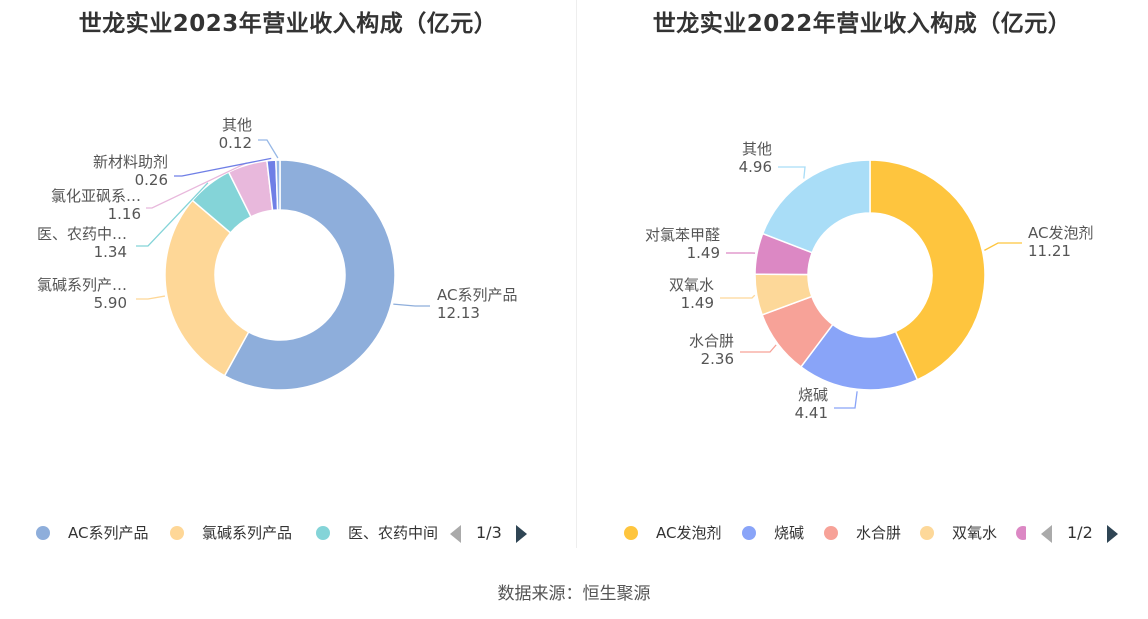 This screenshot has width=1148, height=619. I want to click on legend-label: 氯碱系列产品, so click(247, 533).